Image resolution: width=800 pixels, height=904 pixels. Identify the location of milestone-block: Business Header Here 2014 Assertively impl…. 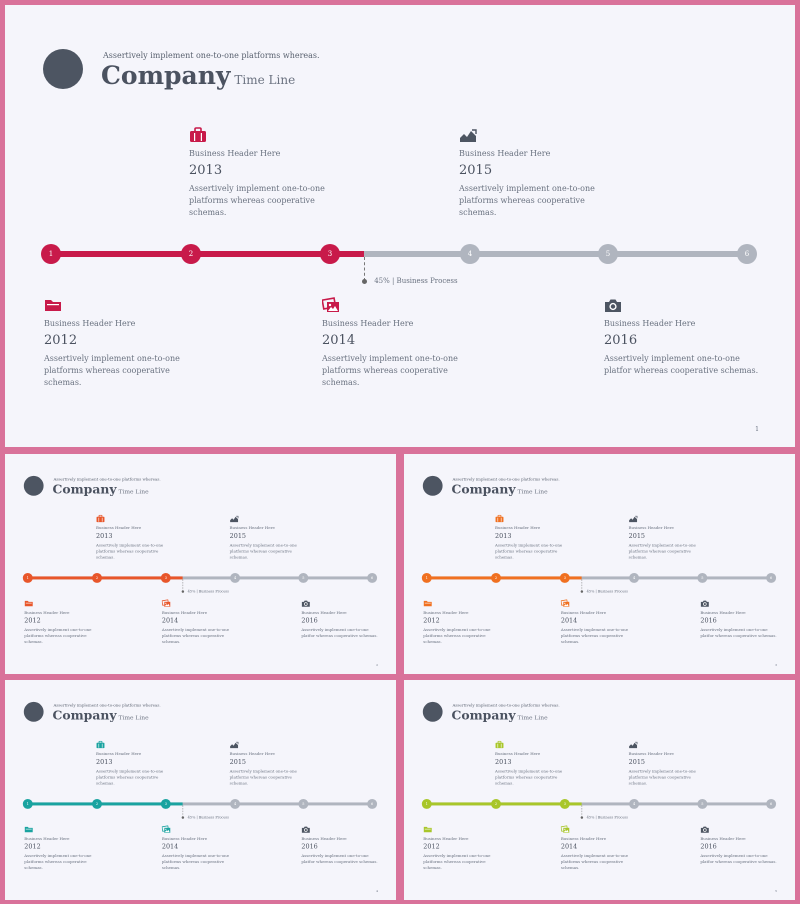
(602, 622).